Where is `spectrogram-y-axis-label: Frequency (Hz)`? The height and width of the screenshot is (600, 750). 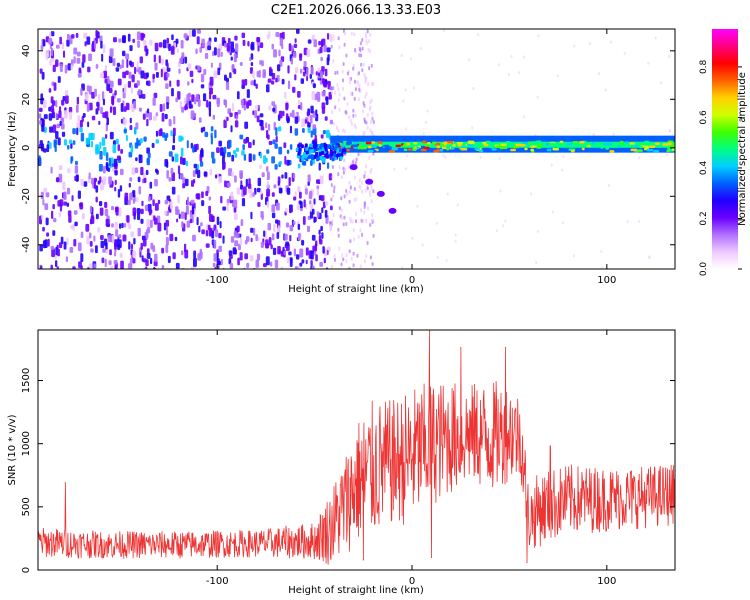 spectrogram-y-axis-label: Frequency (Hz) is located at coordinates (12, 149).